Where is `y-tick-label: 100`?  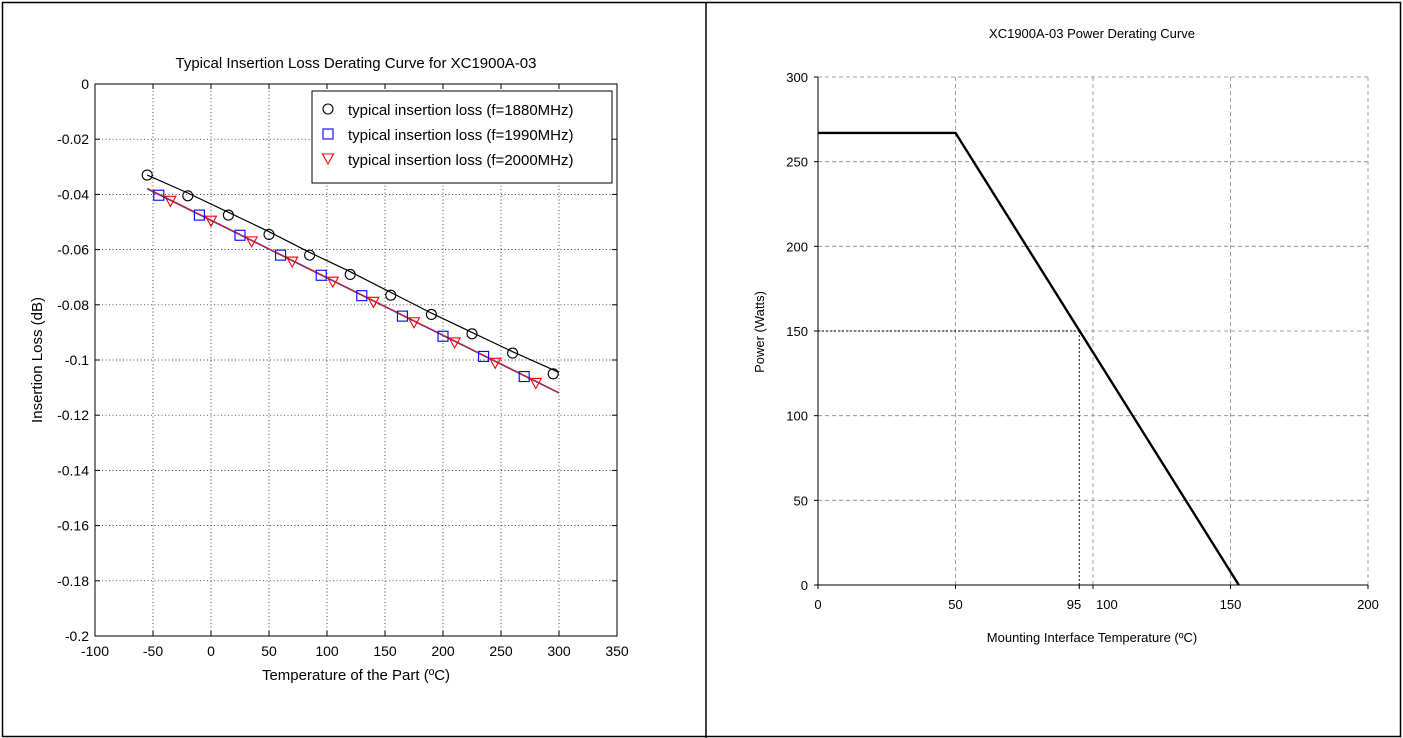 y-tick-label: 100 is located at coordinates (797, 416).